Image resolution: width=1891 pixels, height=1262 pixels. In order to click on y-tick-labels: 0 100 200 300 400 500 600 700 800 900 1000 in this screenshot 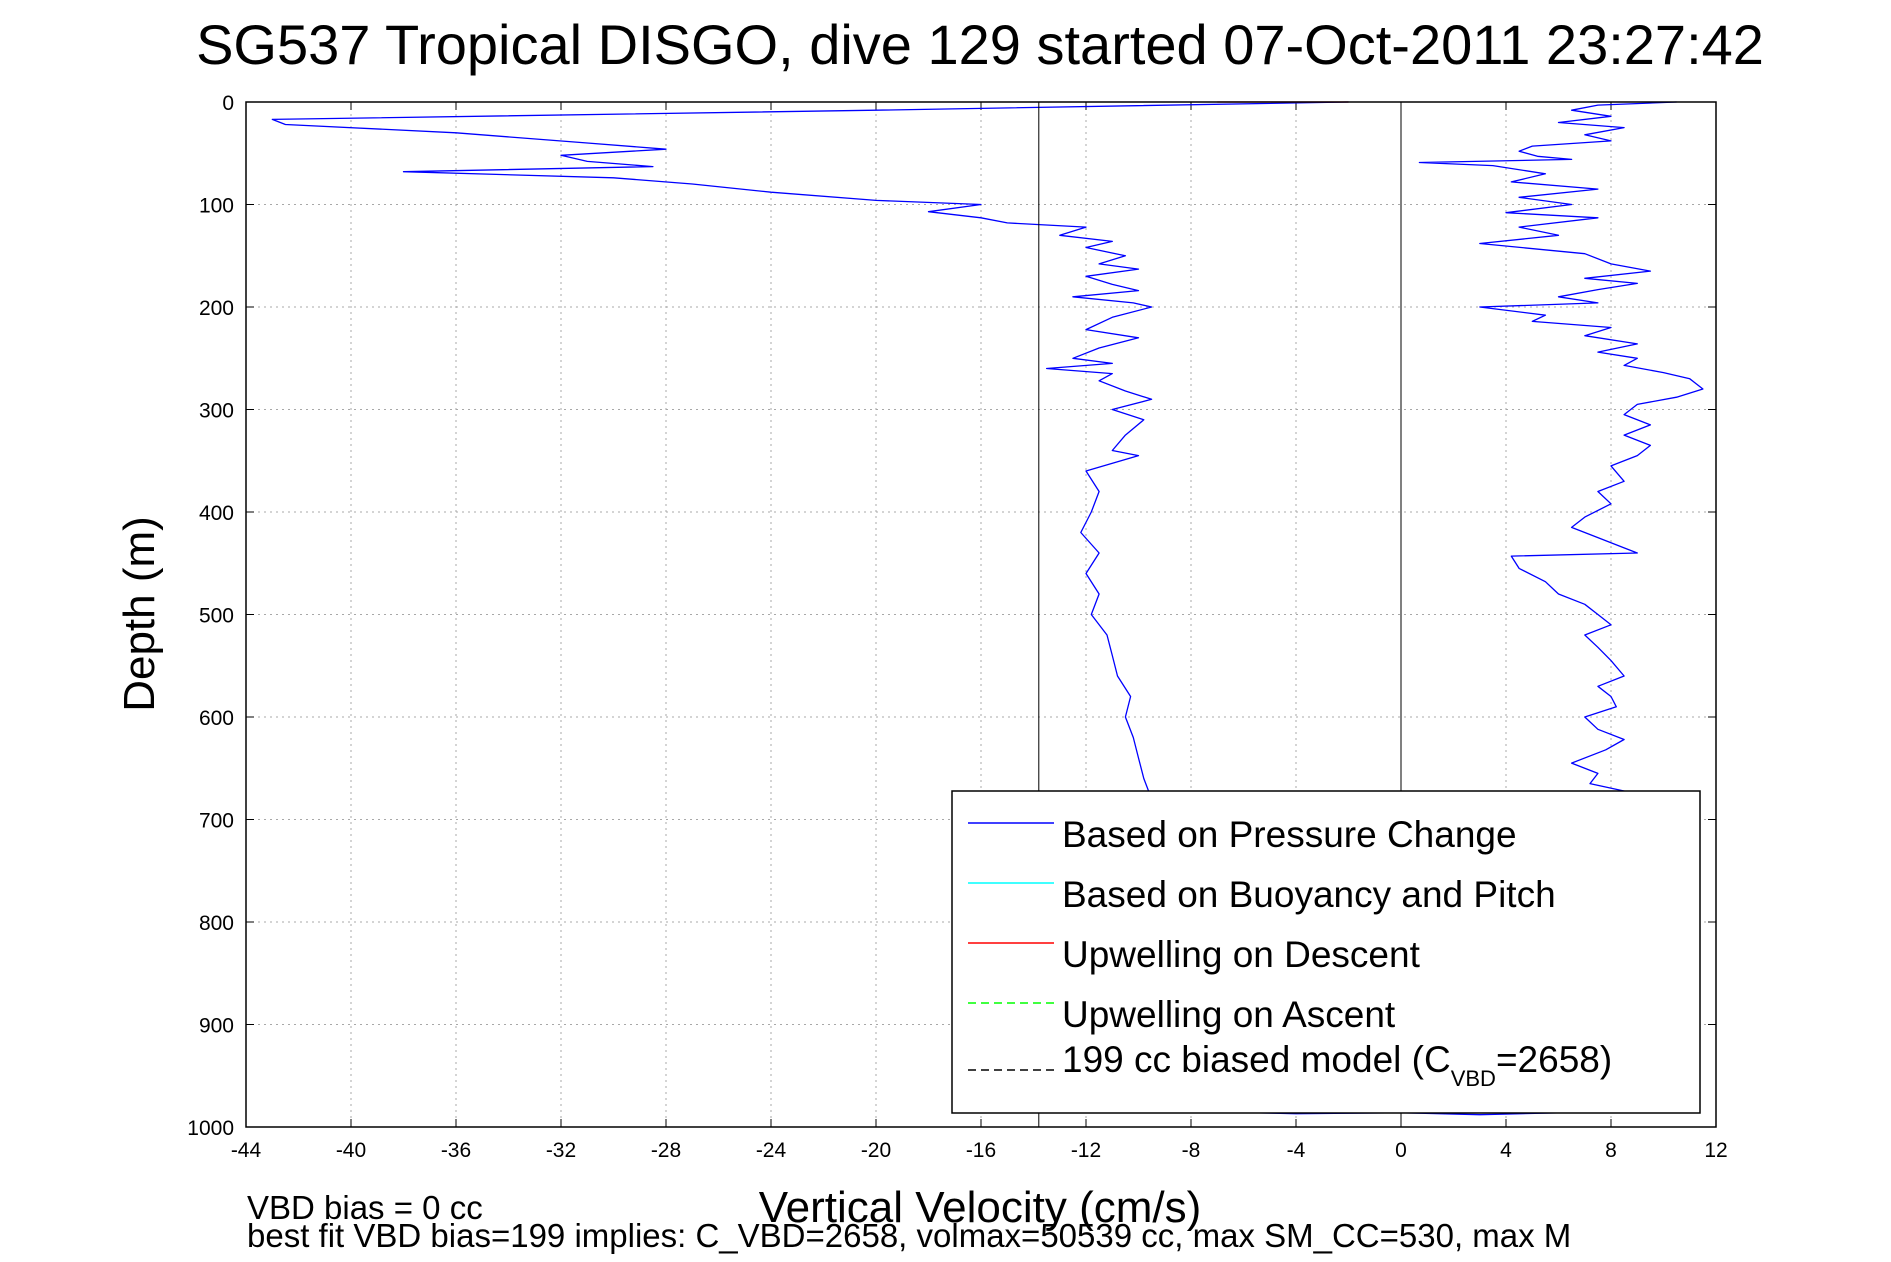, I will do `click(210, 616)`.